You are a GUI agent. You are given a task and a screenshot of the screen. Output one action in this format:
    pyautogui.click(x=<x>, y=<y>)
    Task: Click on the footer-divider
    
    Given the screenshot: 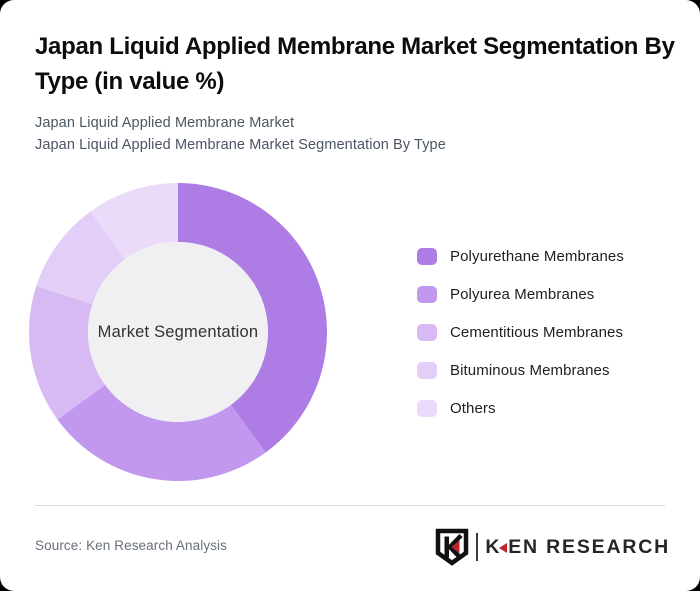 What is the action you would take?
    pyautogui.click(x=350, y=505)
    